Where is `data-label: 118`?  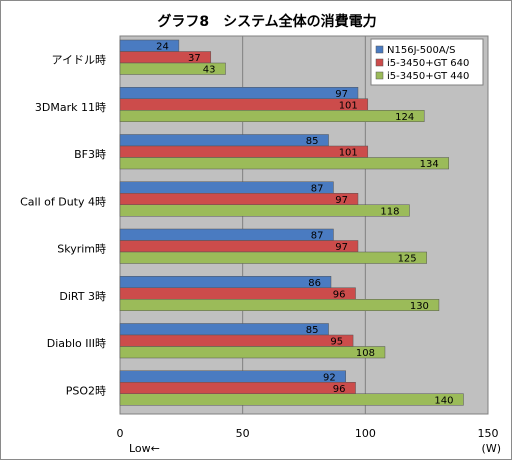 data-label: 118 is located at coordinates (389, 211).